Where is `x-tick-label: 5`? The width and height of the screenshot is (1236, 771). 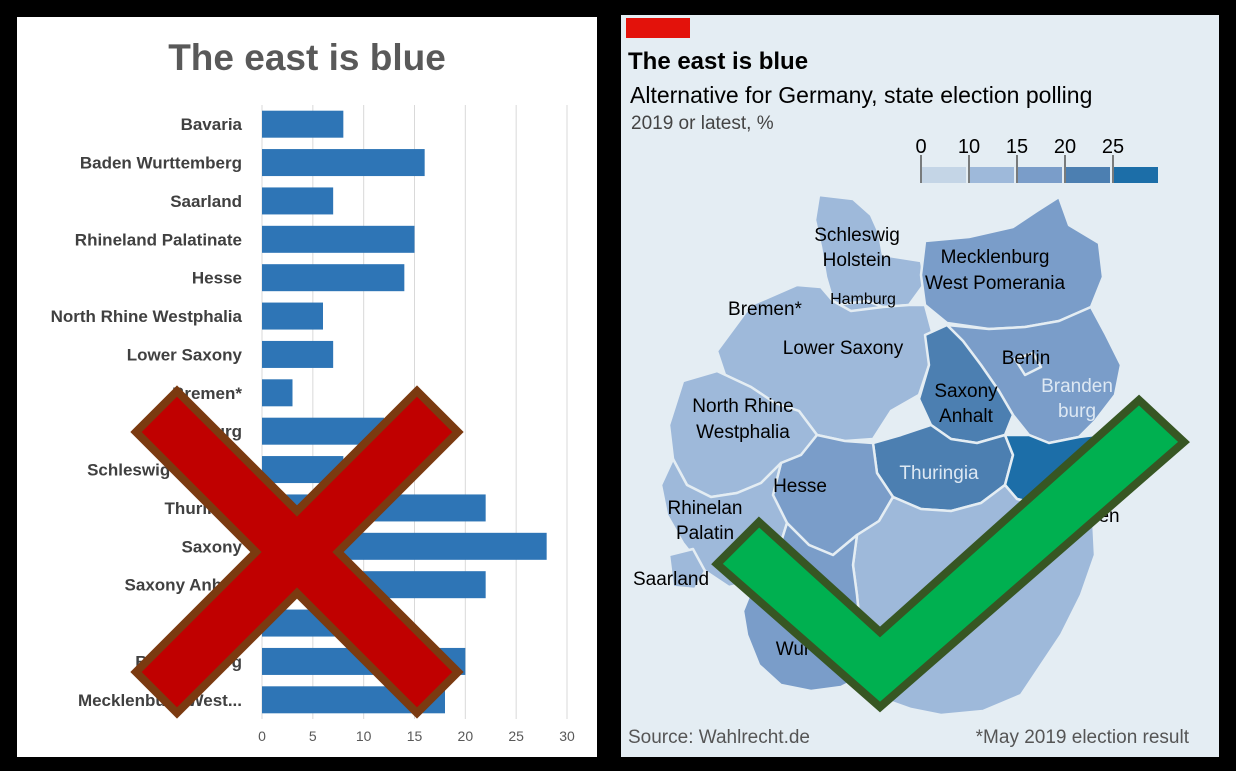
x-tick-label: 5 is located at coordinates (313, 736).